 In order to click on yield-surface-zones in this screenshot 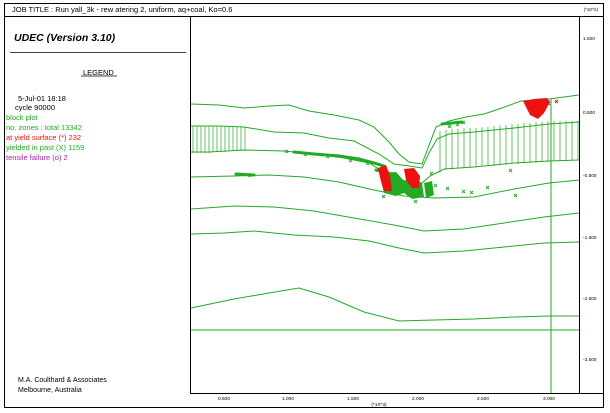, I will do `click(464, 144)`.